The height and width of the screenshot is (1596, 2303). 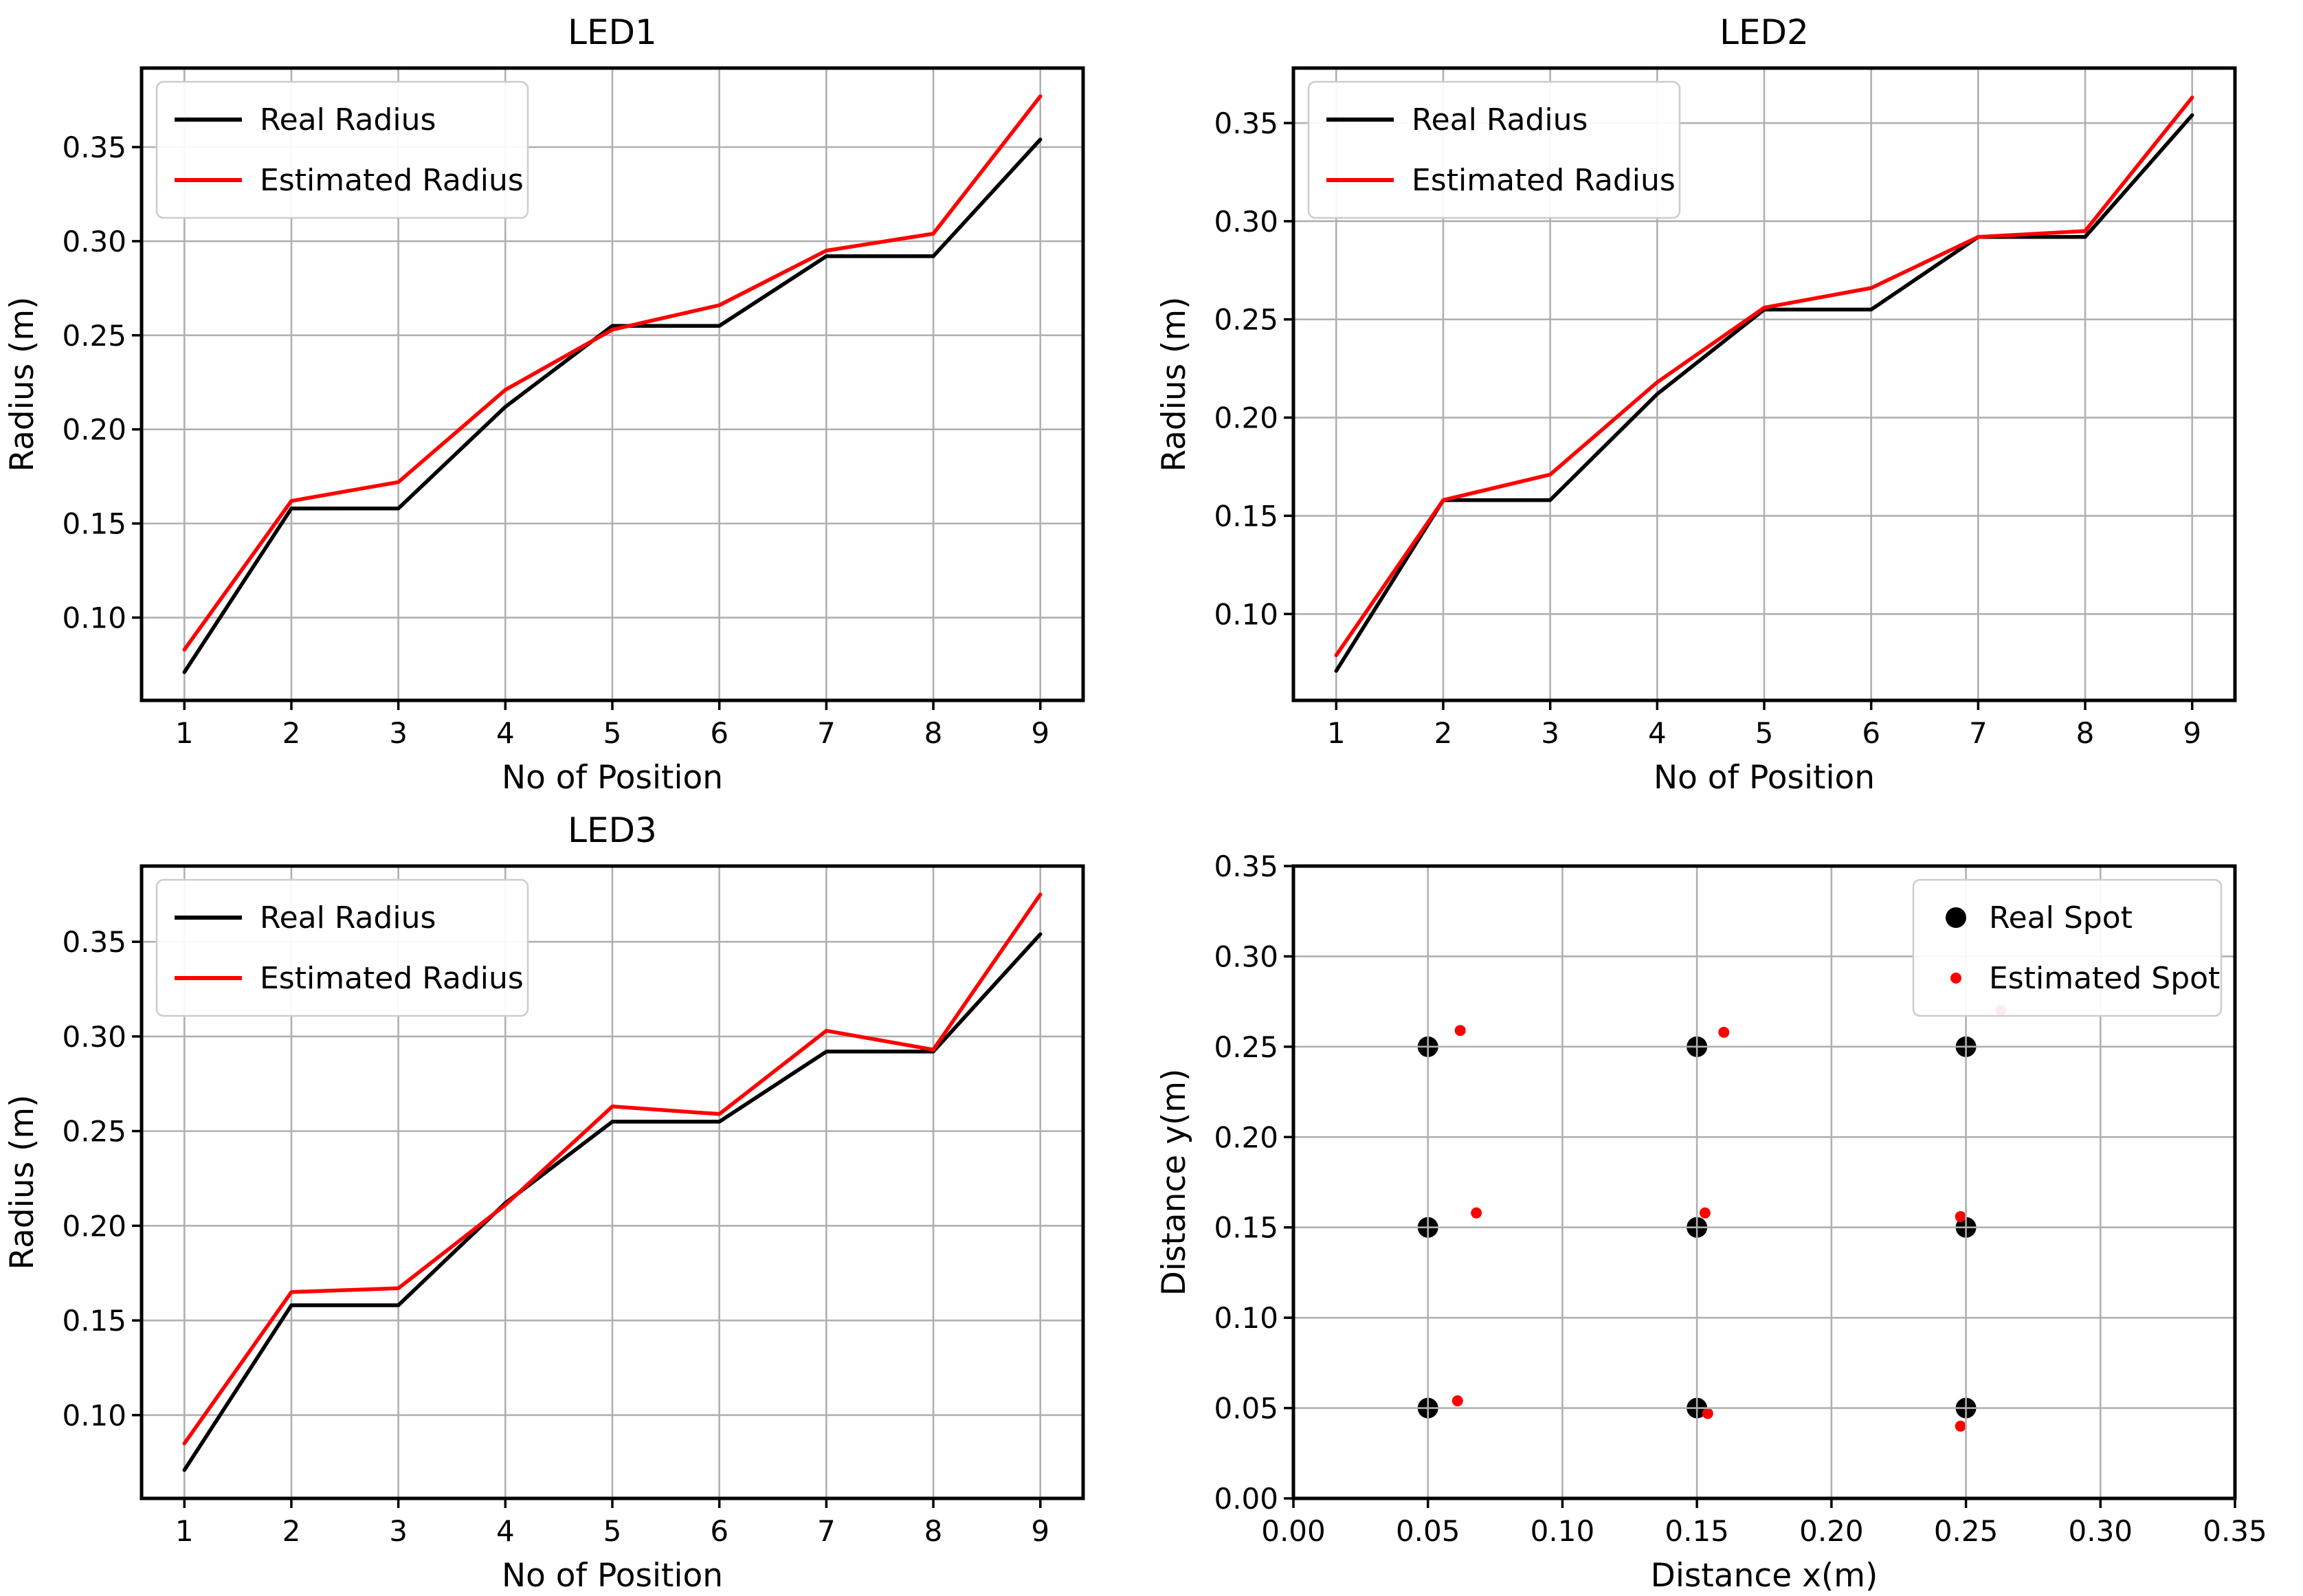 I want to click on legend-marker-sample-estimated-spot, so click(x=1956, y=978).